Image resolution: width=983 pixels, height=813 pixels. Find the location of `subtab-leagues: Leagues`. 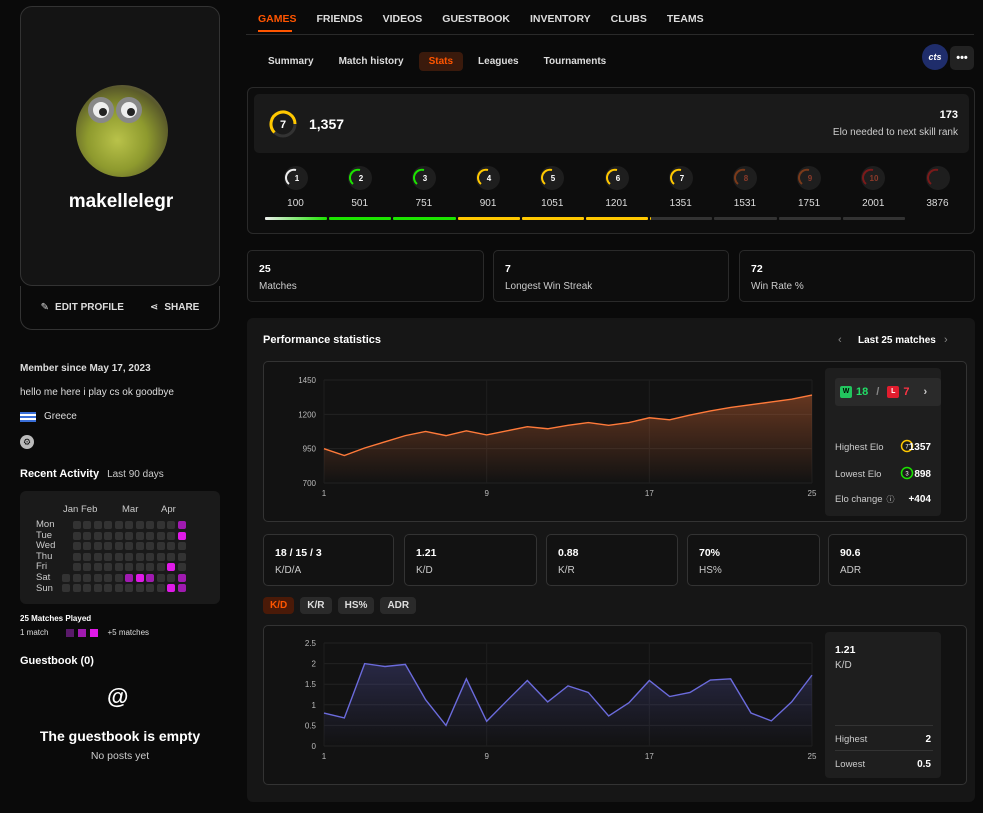

subtab-leagues: Leagues is located at coordinates (498, 61).